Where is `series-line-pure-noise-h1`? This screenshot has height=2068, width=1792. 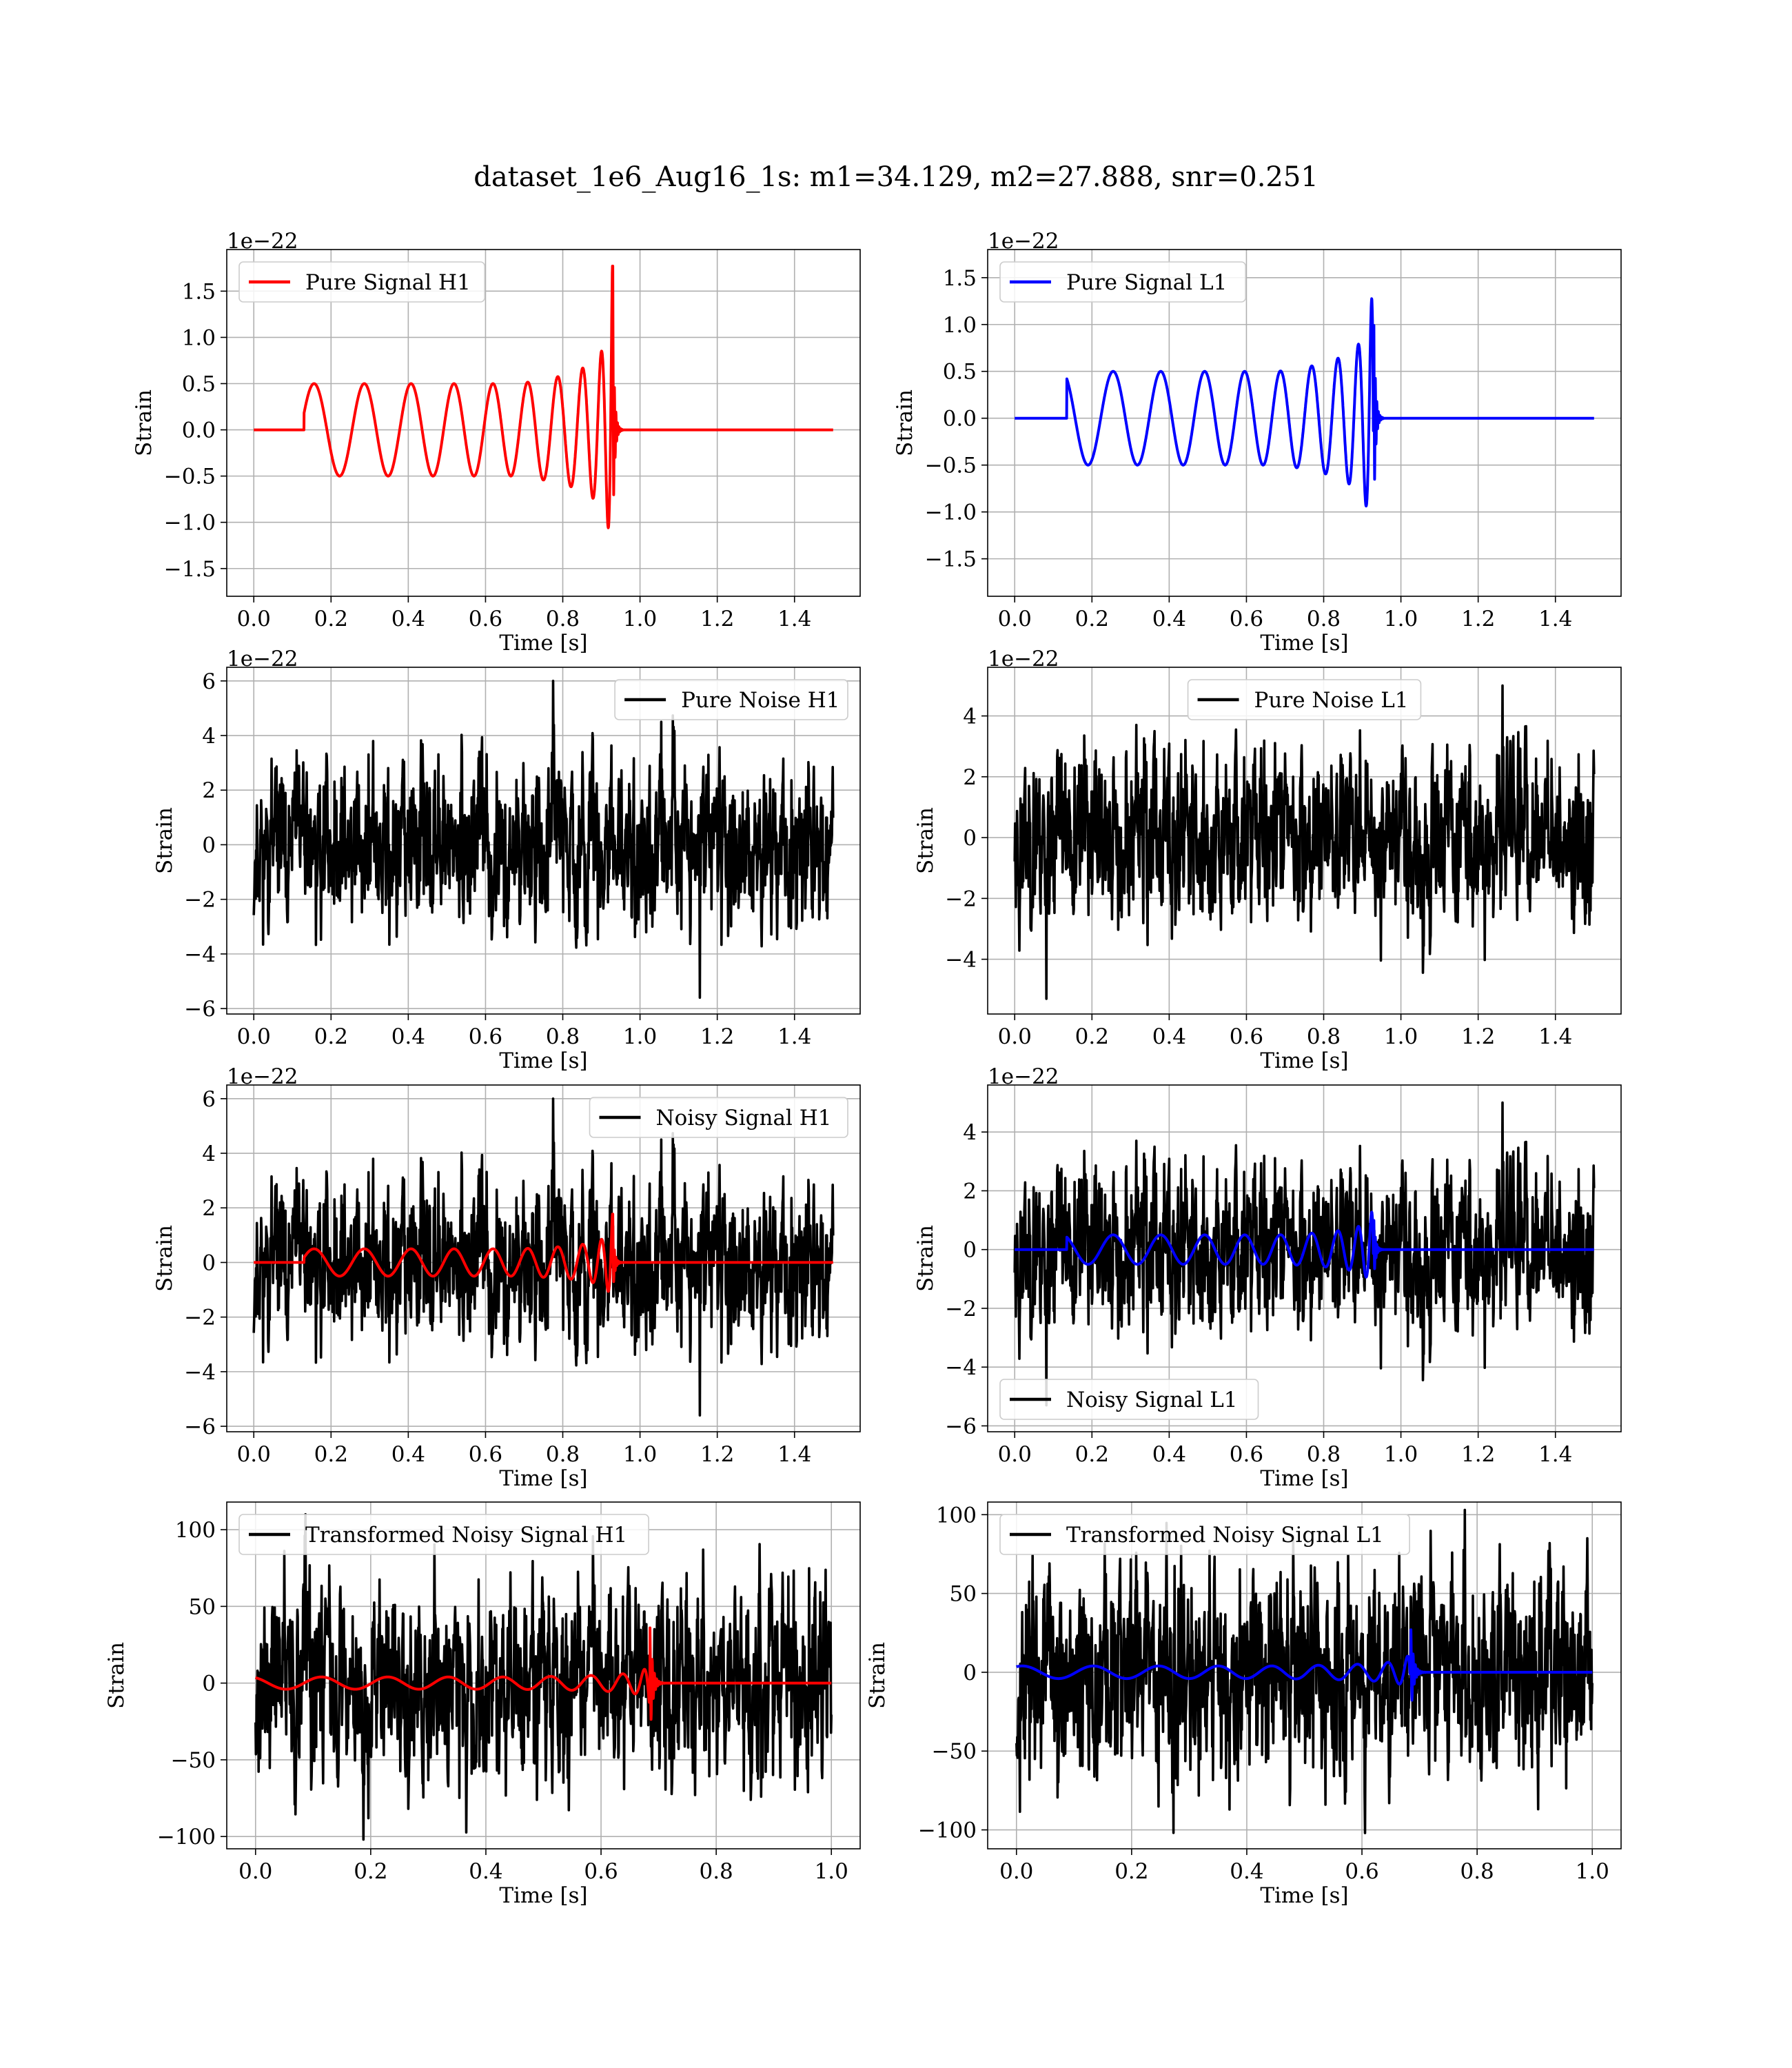
series-line-pure-noise-h1 is located at coordinates (543, 839).